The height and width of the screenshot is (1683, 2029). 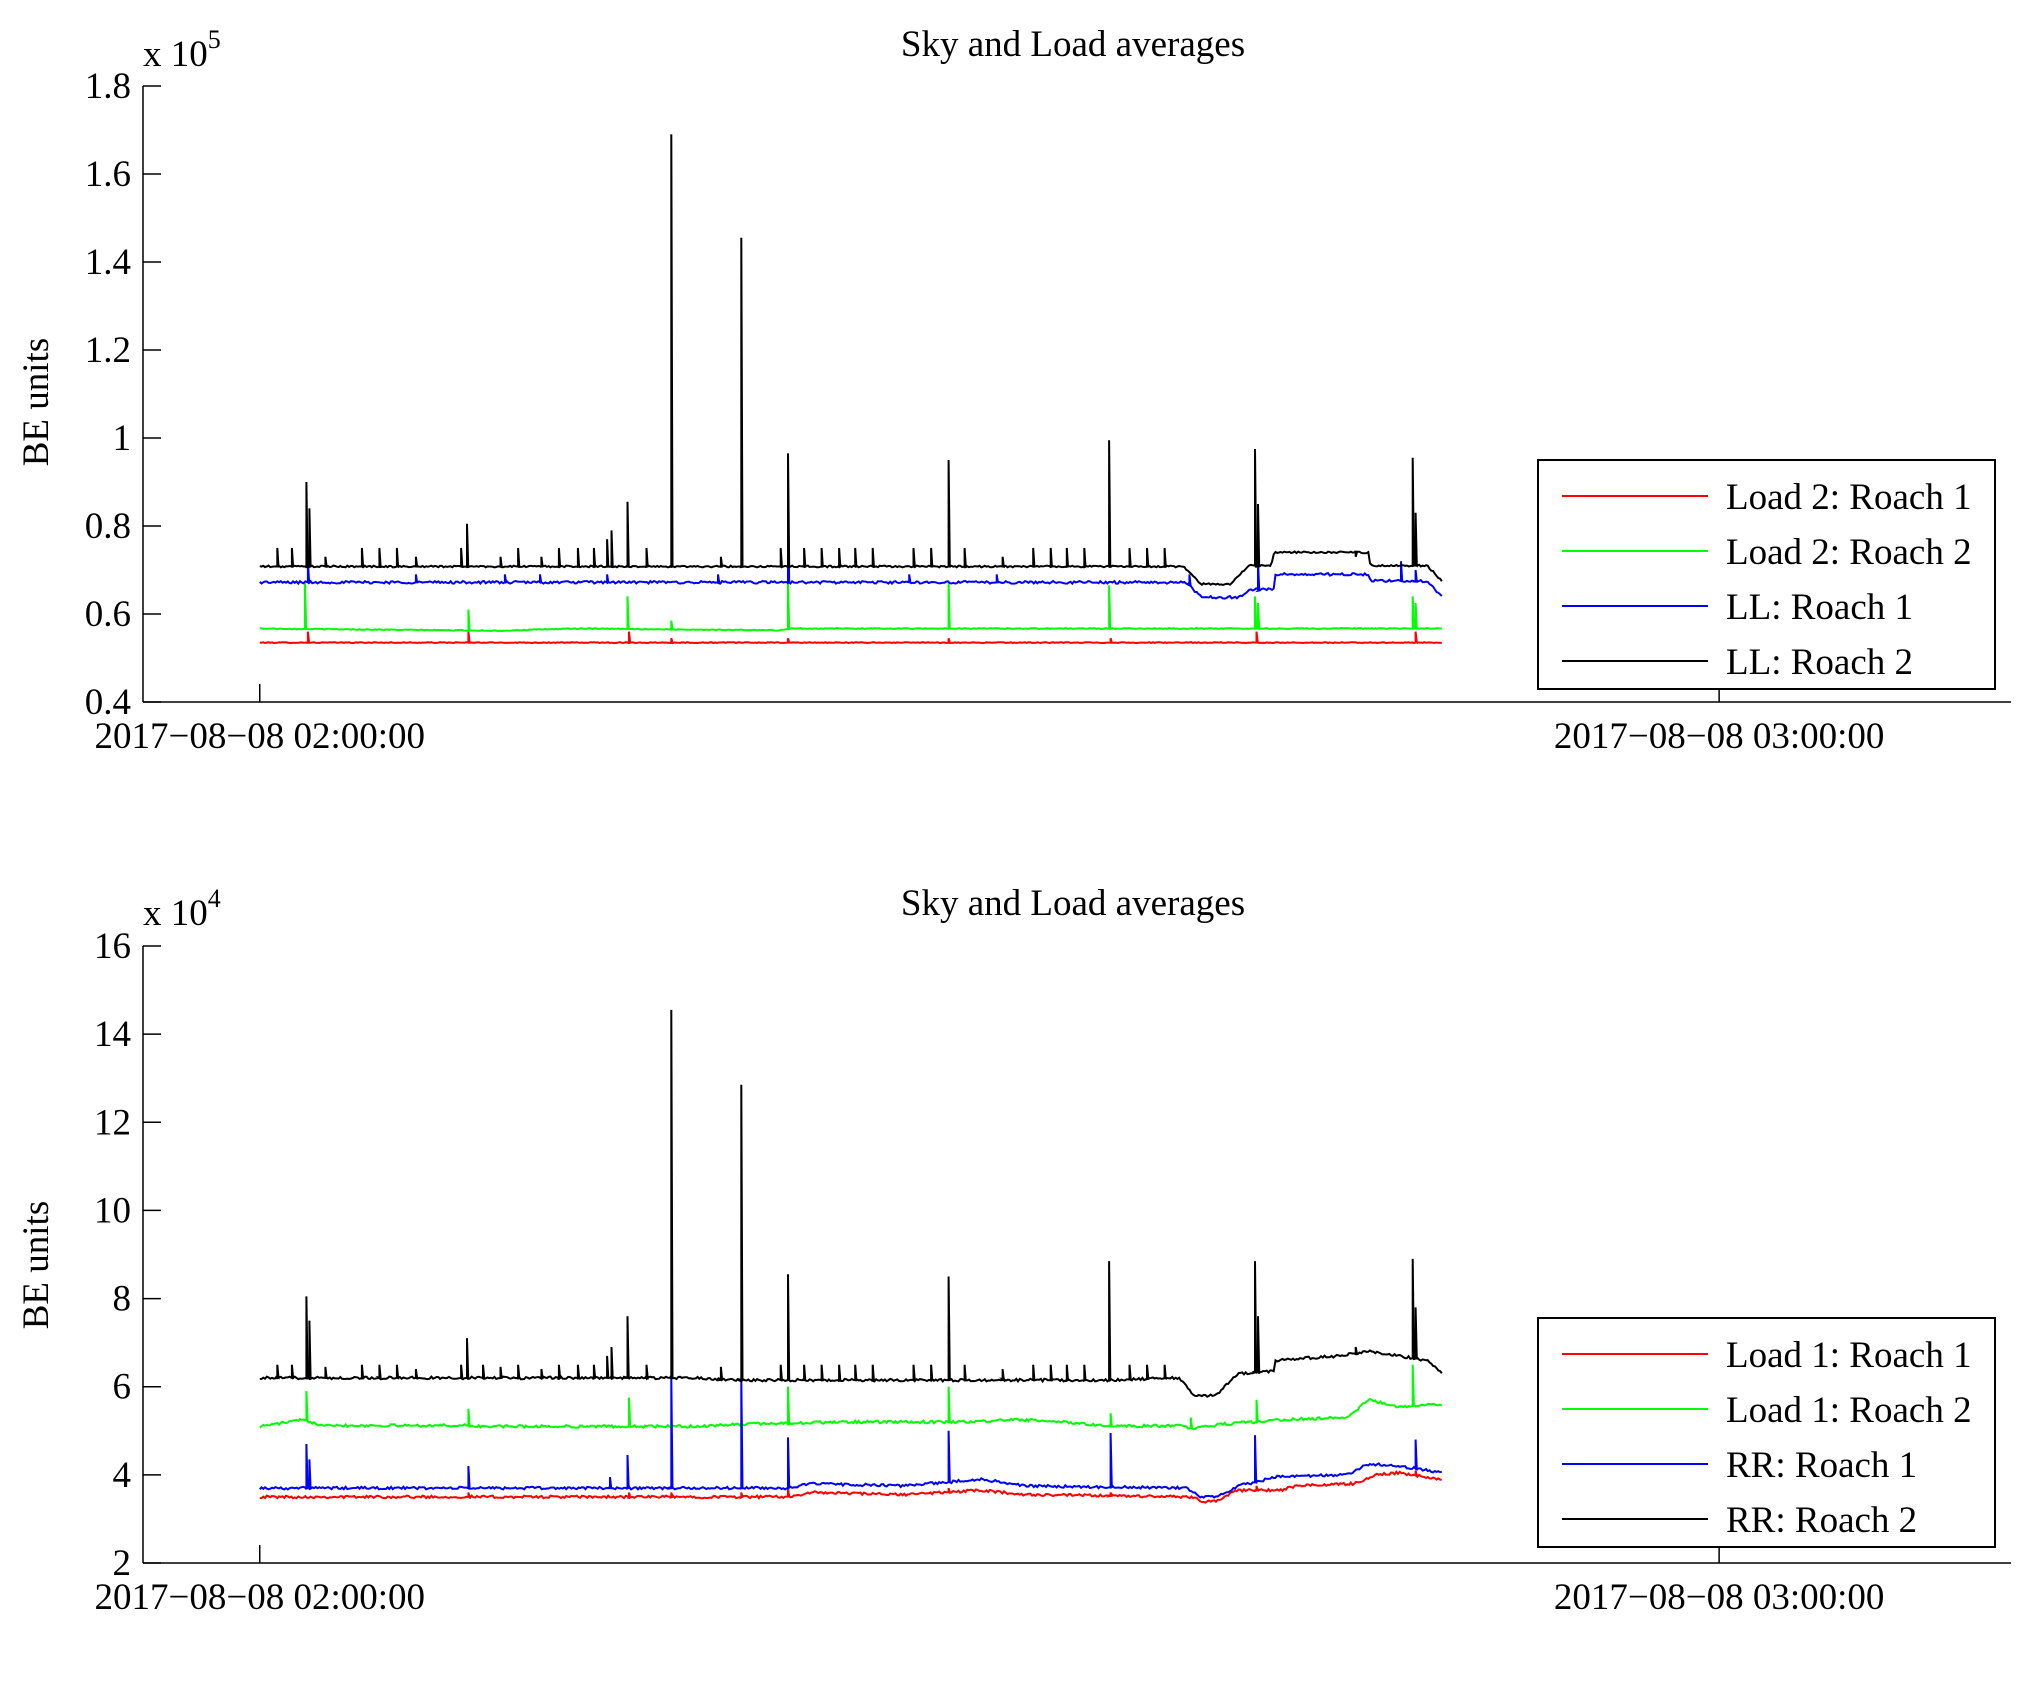 What do you see at coordinates (112, 946) in the screenshot?
I see `bottom-y-tick-label: 16` at bounding box center [112, 946].